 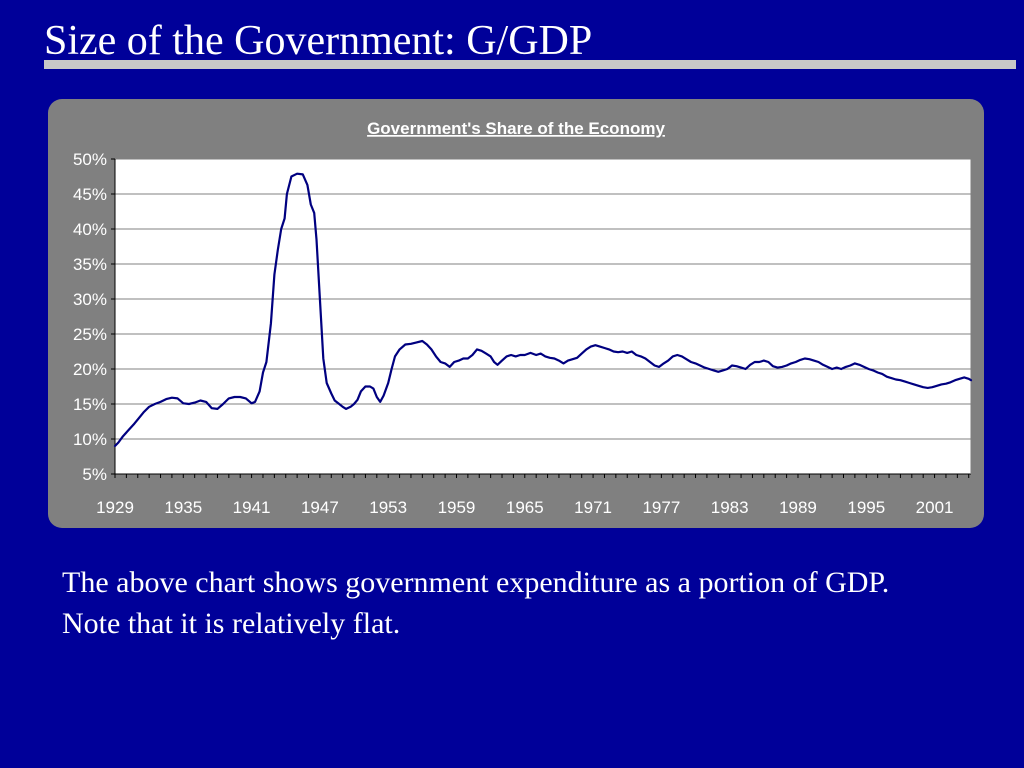 What do you see at coordinates (90, 439) in the screenshot?
I see `y-tick-label: 10%` at bounding box center [90, 439].